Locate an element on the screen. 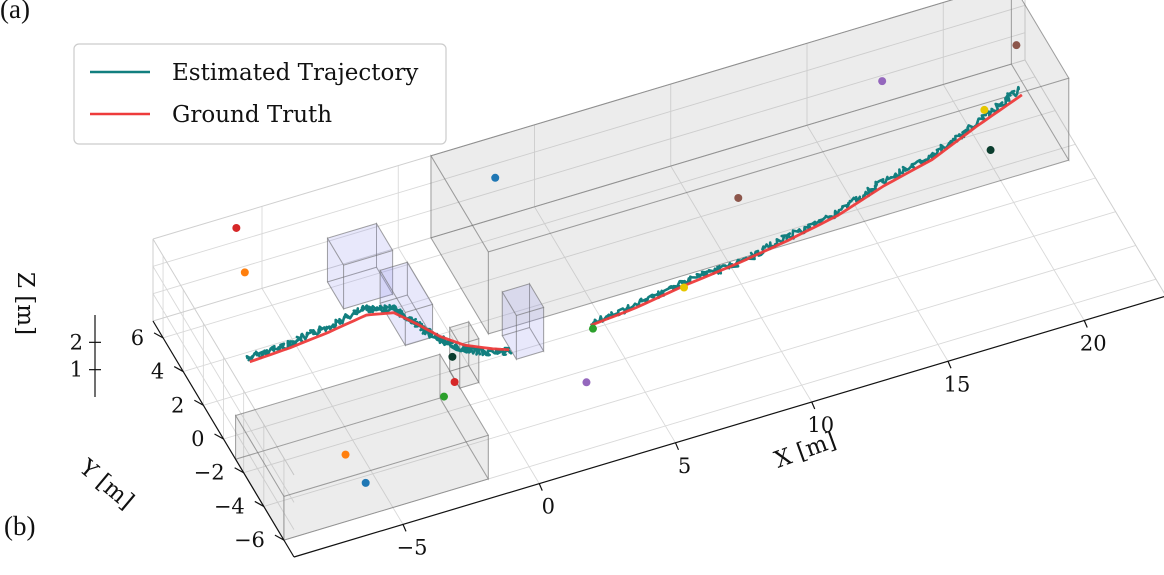 The width and height of the screenshot is (1164, 575). legend: Estimated Trajectory Ground Truth is located at coordinates (260, 94).